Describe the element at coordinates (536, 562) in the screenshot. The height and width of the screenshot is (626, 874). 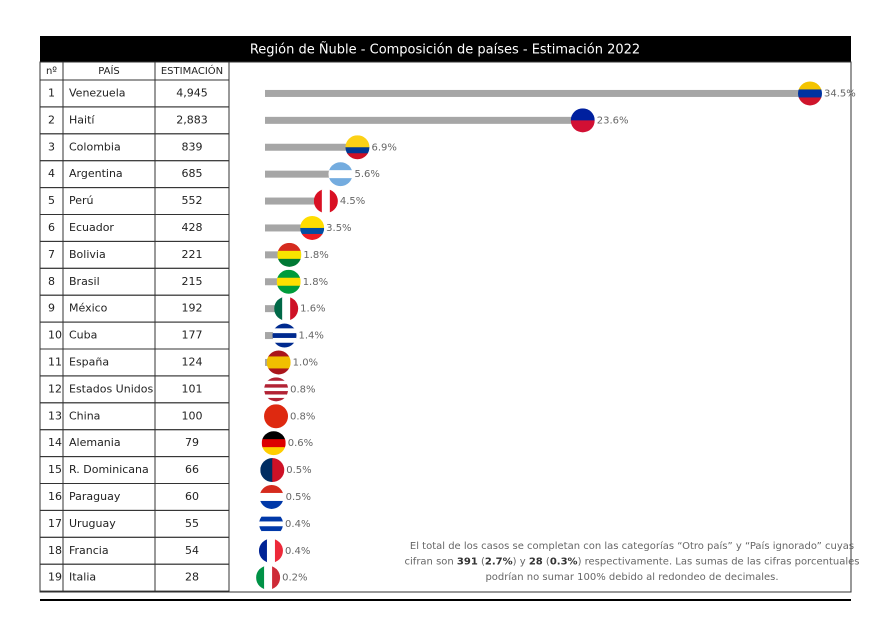
I see `footnote-part: 28` at that location.